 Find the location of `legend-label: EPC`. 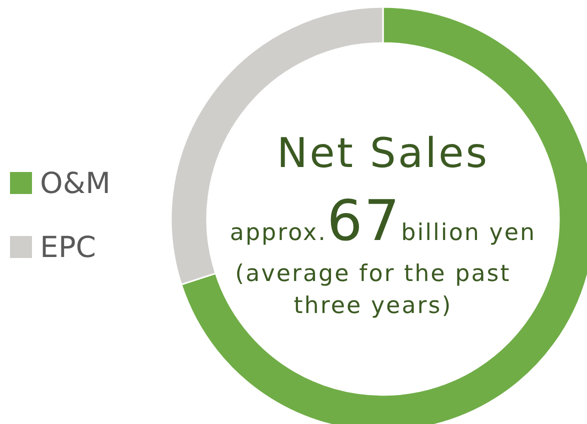

legend-label: EPC is located at coordinates (68, 247).